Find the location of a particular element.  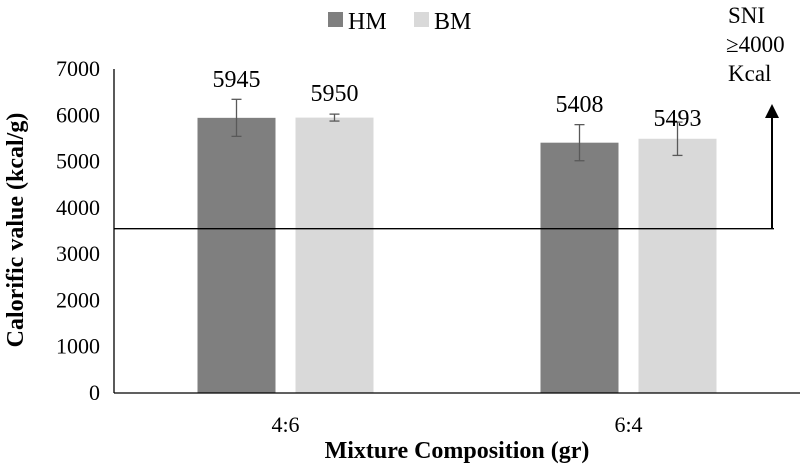

annotation-line-1: SNI is located at coordinates (746, 15).